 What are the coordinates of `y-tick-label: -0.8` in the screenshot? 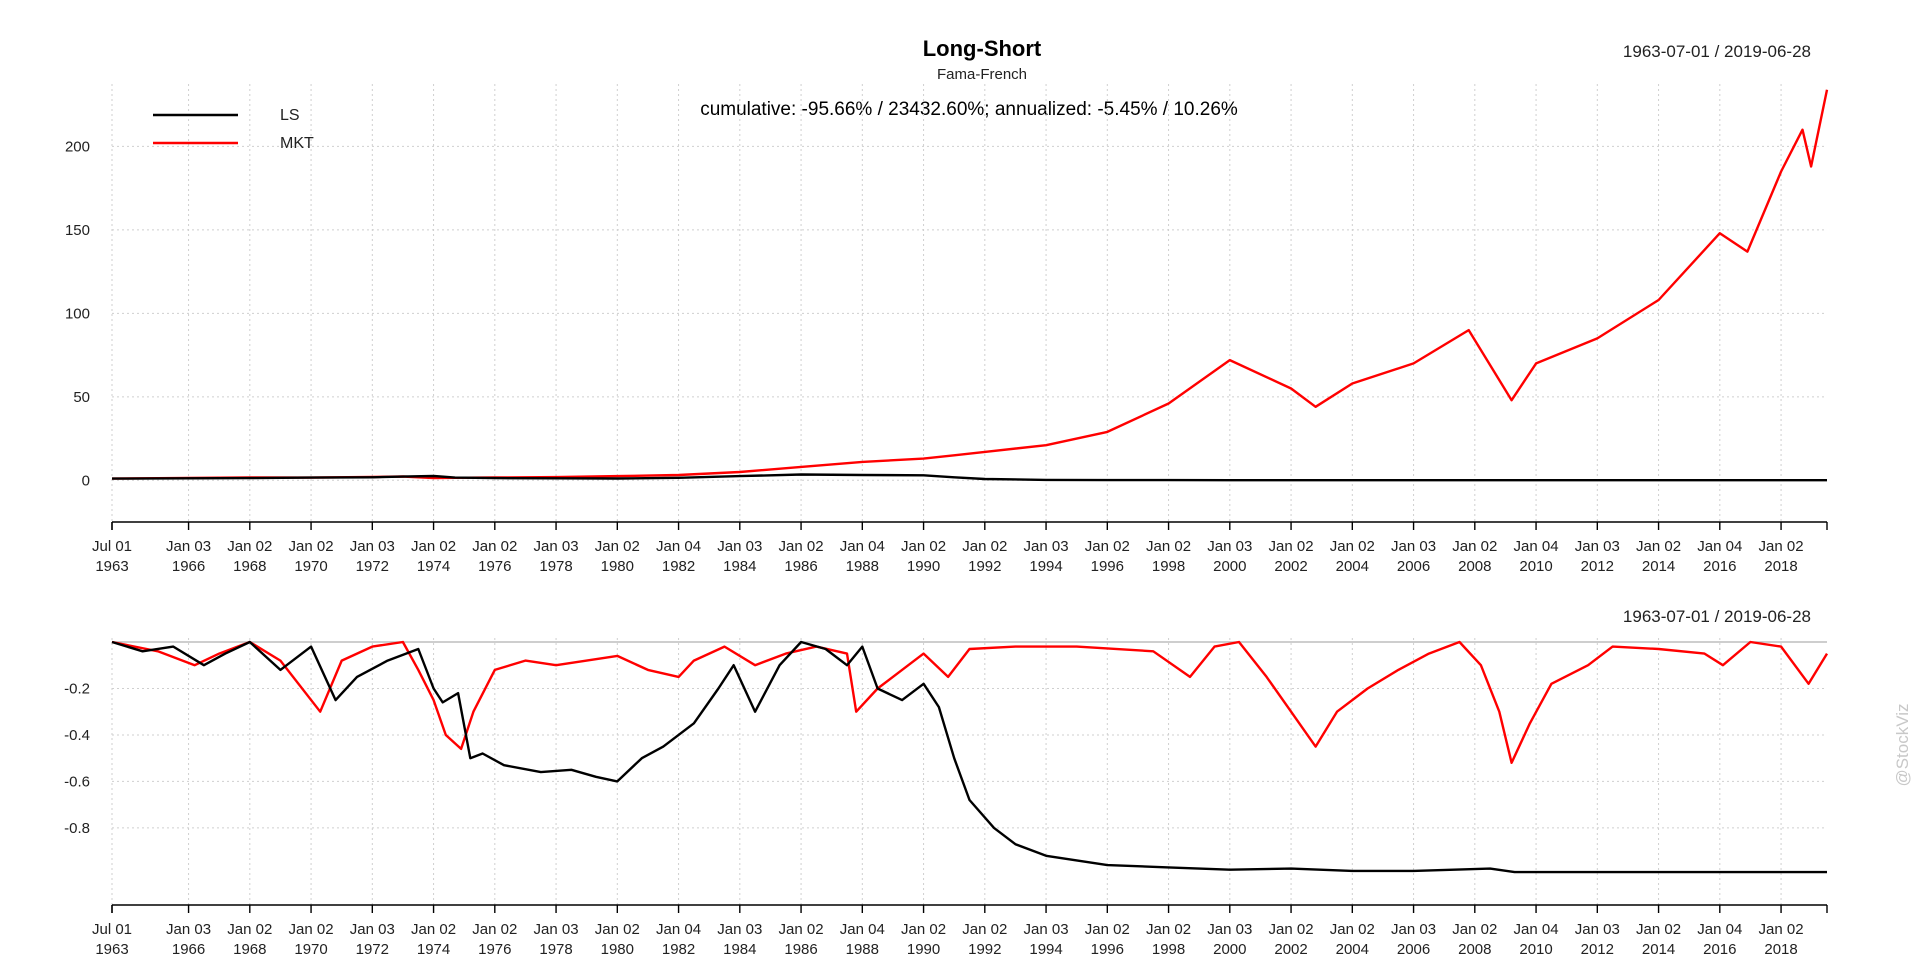 It's located at (77, 828).